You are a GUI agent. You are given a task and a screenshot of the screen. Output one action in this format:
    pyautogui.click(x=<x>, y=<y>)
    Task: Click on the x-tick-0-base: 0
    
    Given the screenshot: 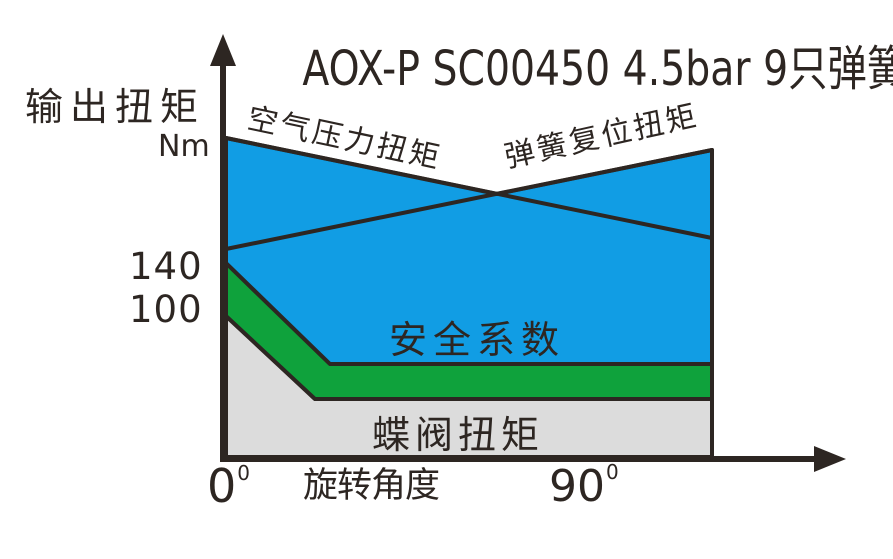 What is the action you would take?
    pyautogui.click(x=222, y=486)
    